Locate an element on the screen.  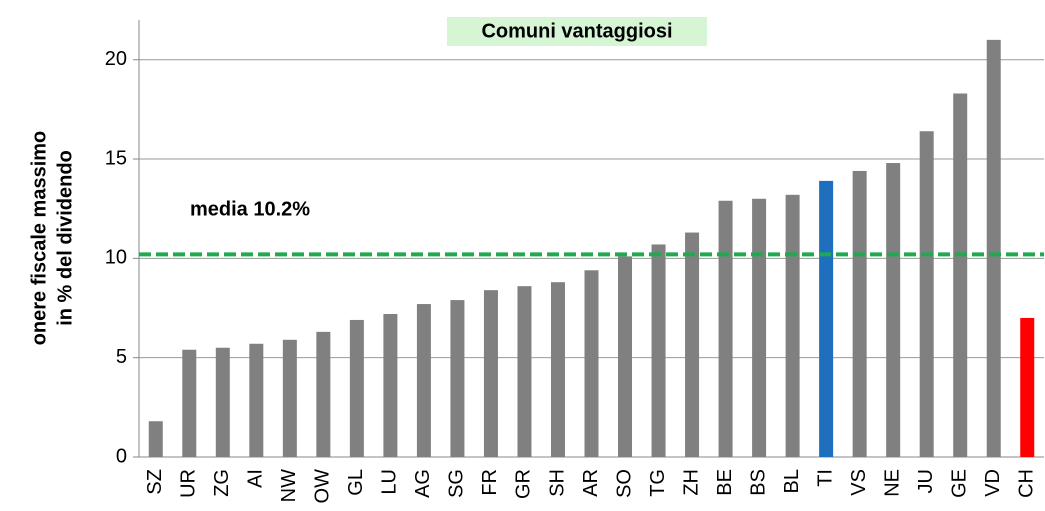
x-tick-label: OW is located at coordinates (323, 486).